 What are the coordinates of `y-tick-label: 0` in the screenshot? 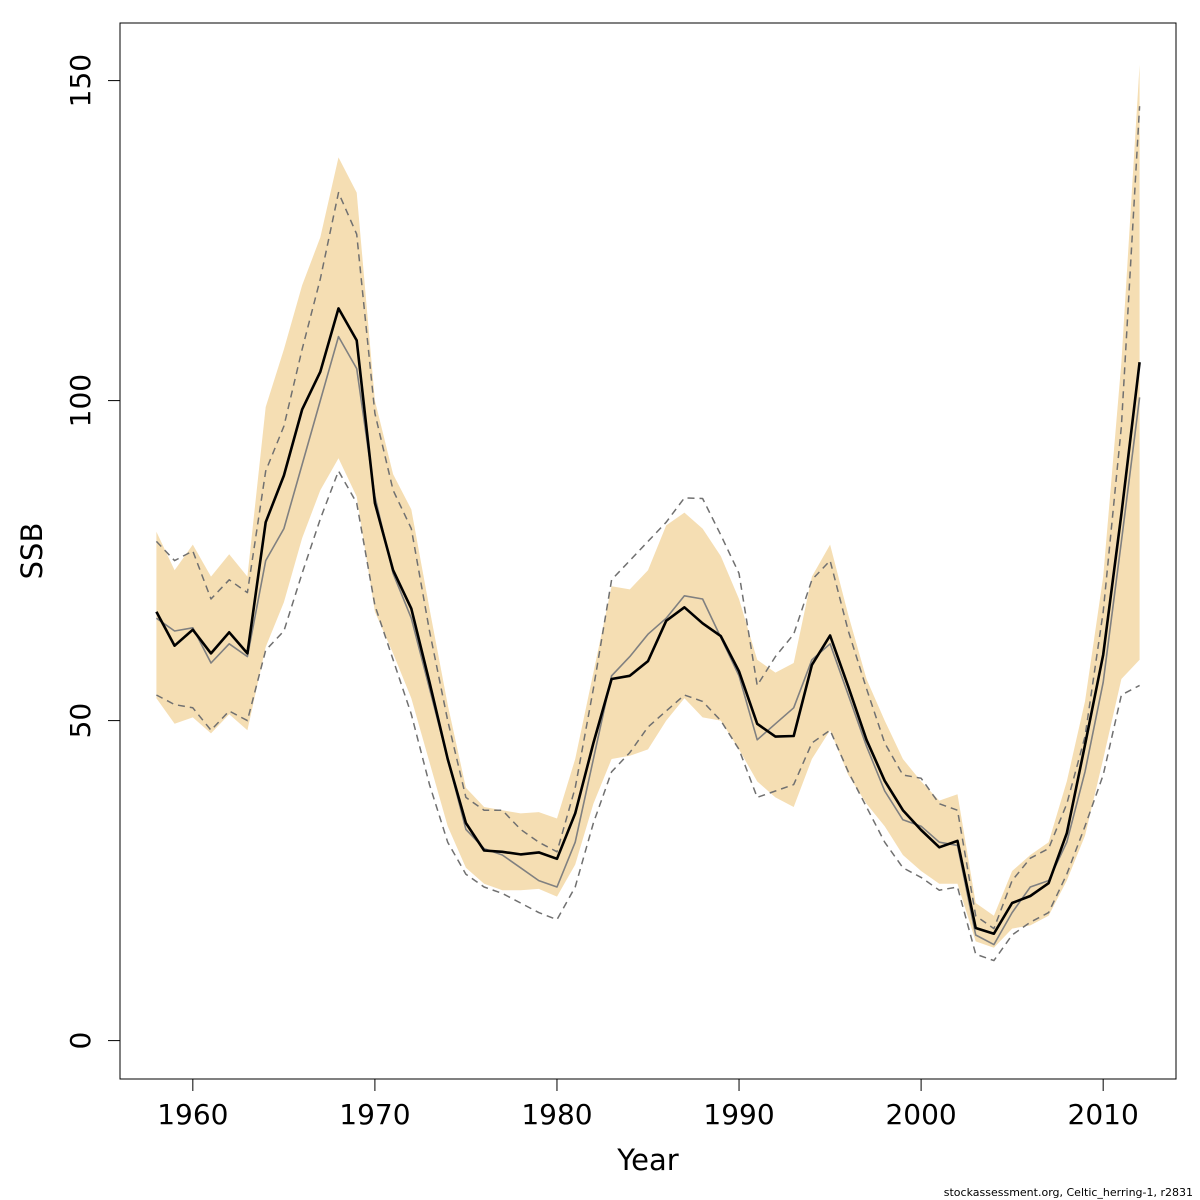 It's located at (80, 1041).